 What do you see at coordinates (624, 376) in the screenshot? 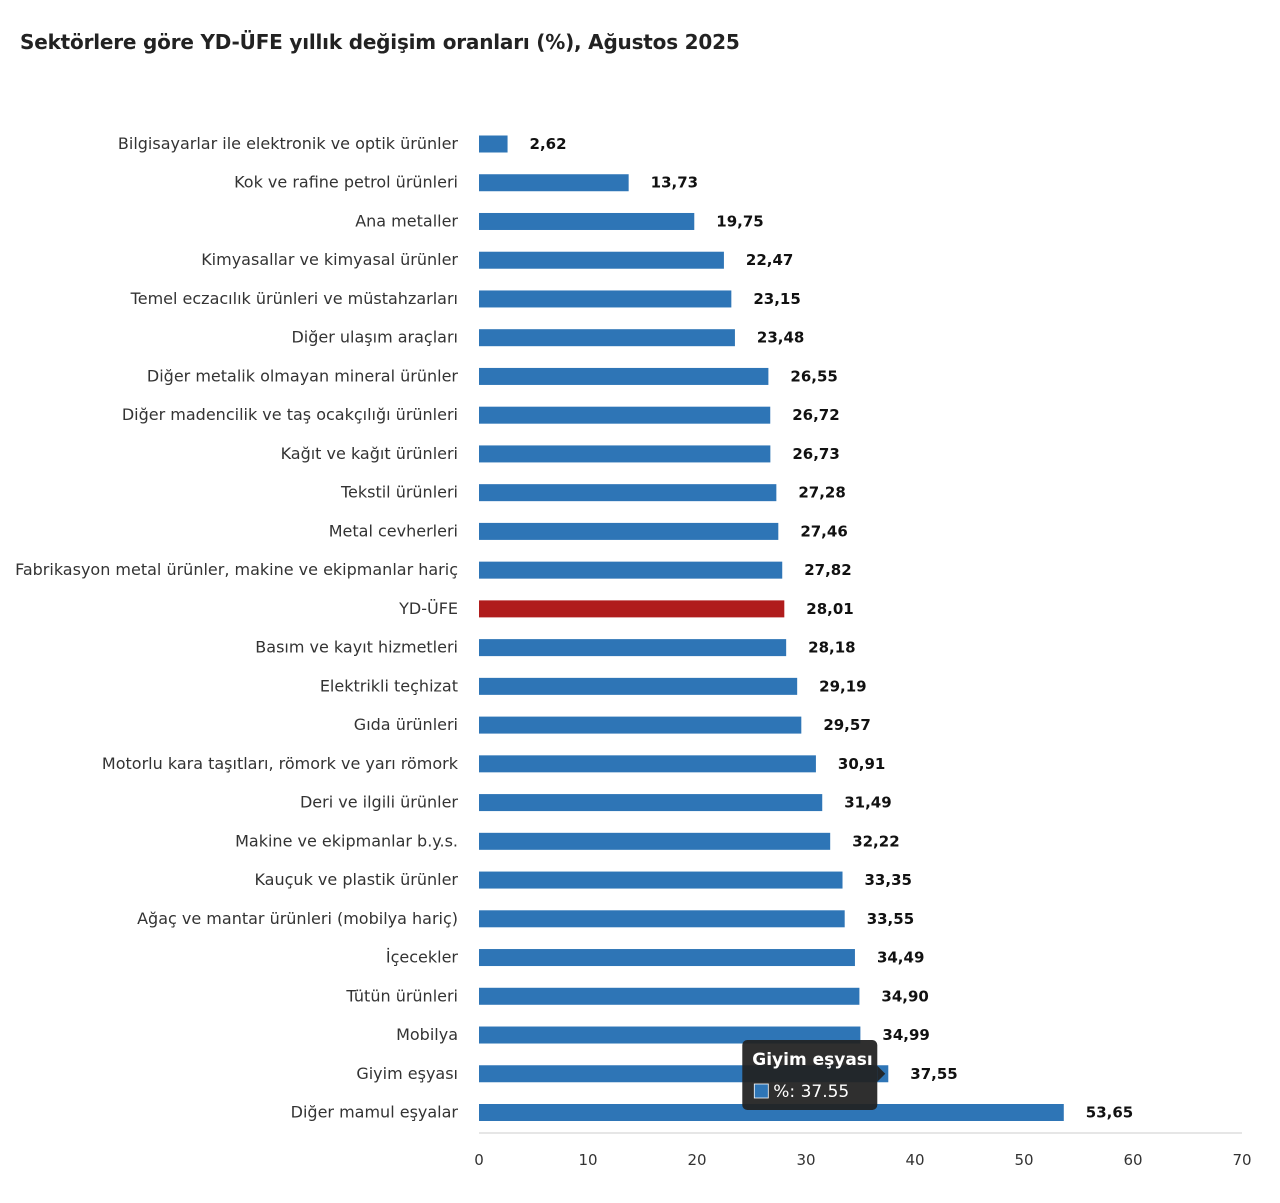
I see `bar-diger-metalik-olmayan-mineral-urunler` at bounding box center [624, 376].